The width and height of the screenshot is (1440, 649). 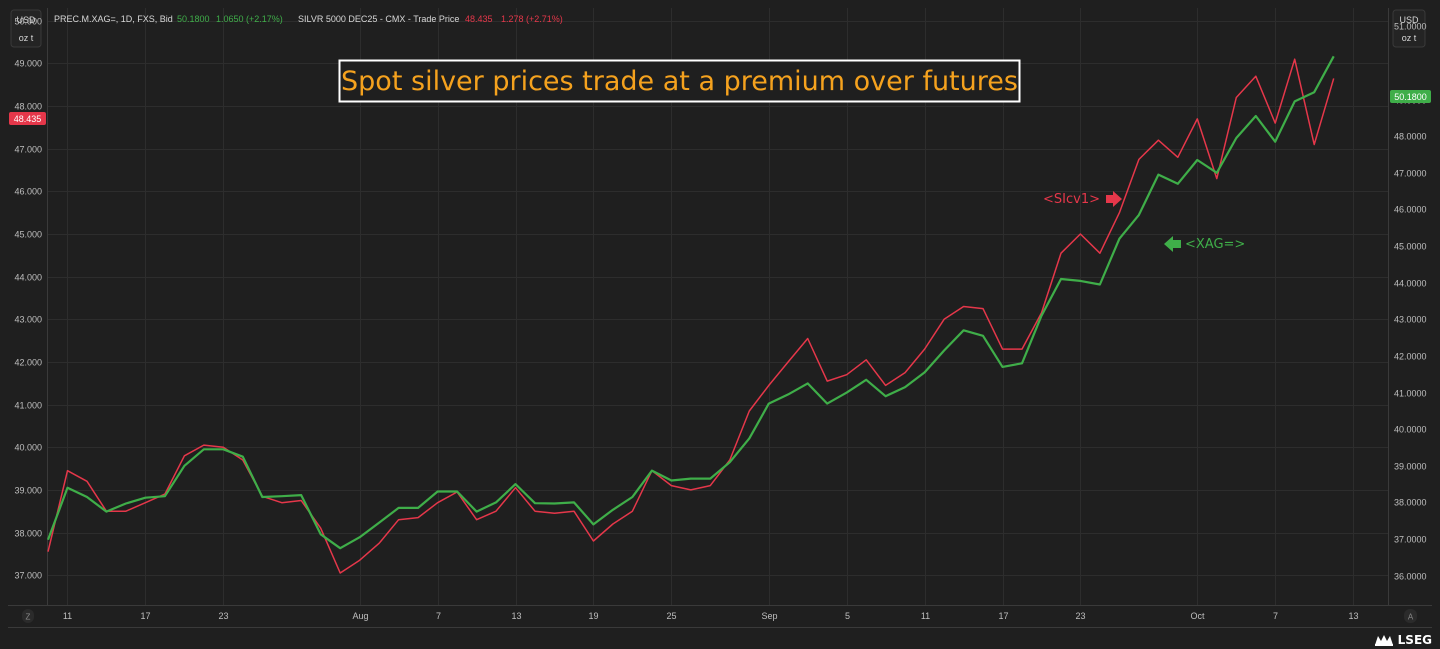 I want to click on legend-futures-value: 48.435, so click(x=479, y=19).